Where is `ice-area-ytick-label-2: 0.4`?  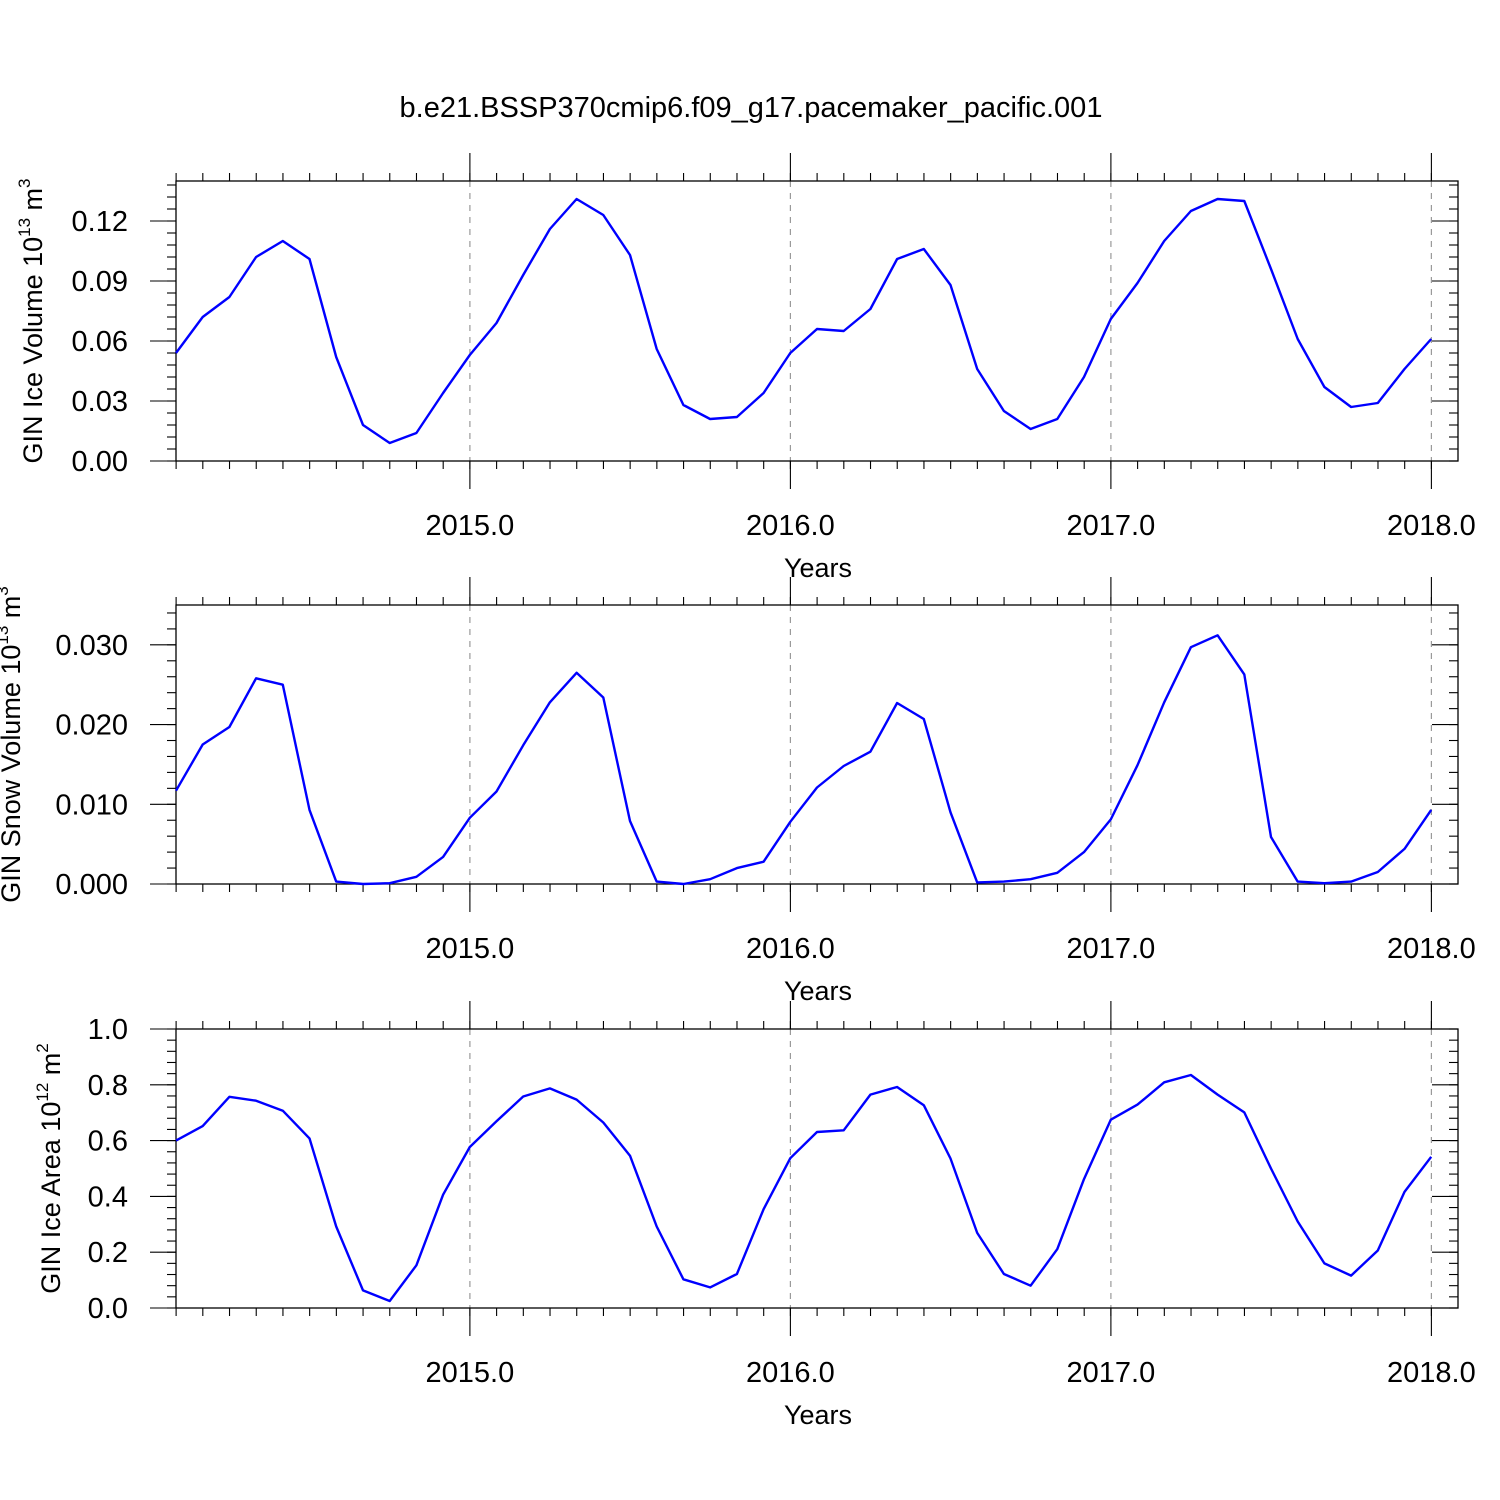 ice-area-ytick-label-2: 0.4 is located at coordinates (108, 1197).